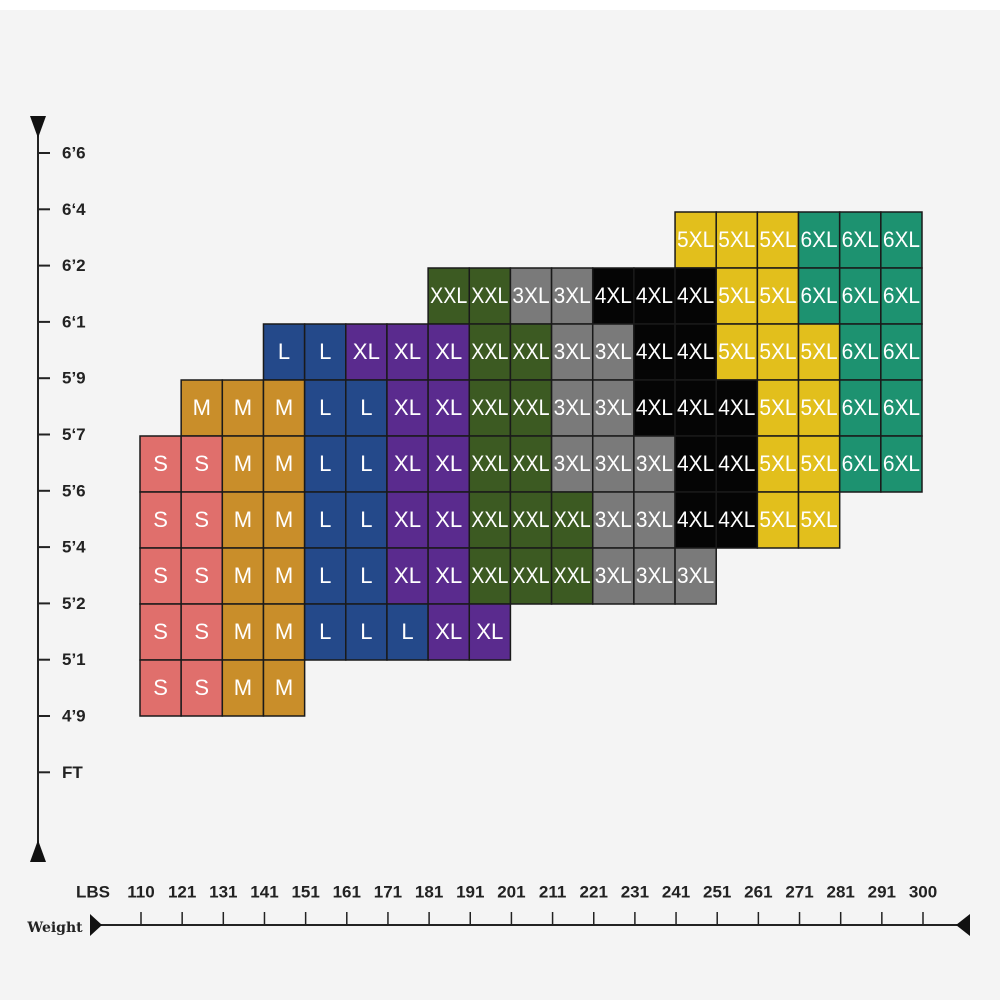 This screenshot has width=1000, height=1000. What do you see at coordinates (963, 925) in the screenshot?
I see `axis-arrow-right` at bounding box center [963, 925].